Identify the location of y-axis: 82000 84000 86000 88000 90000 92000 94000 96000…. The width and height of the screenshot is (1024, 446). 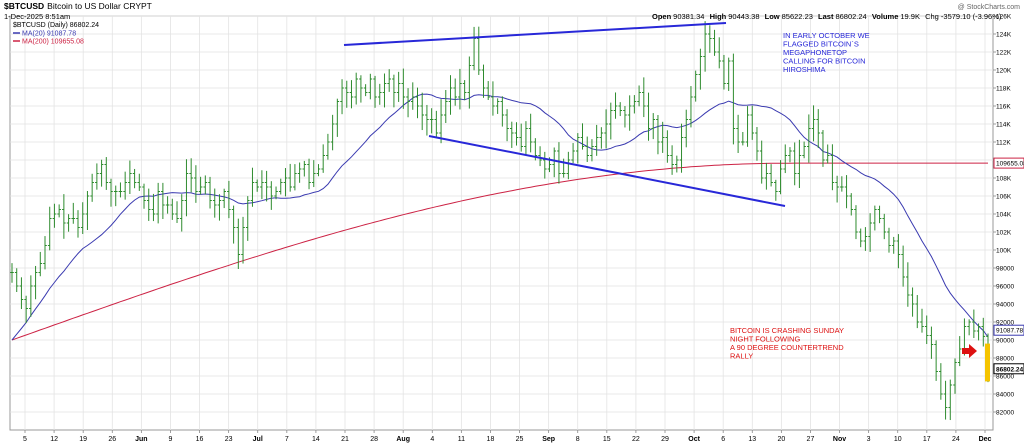
(1003, 215).